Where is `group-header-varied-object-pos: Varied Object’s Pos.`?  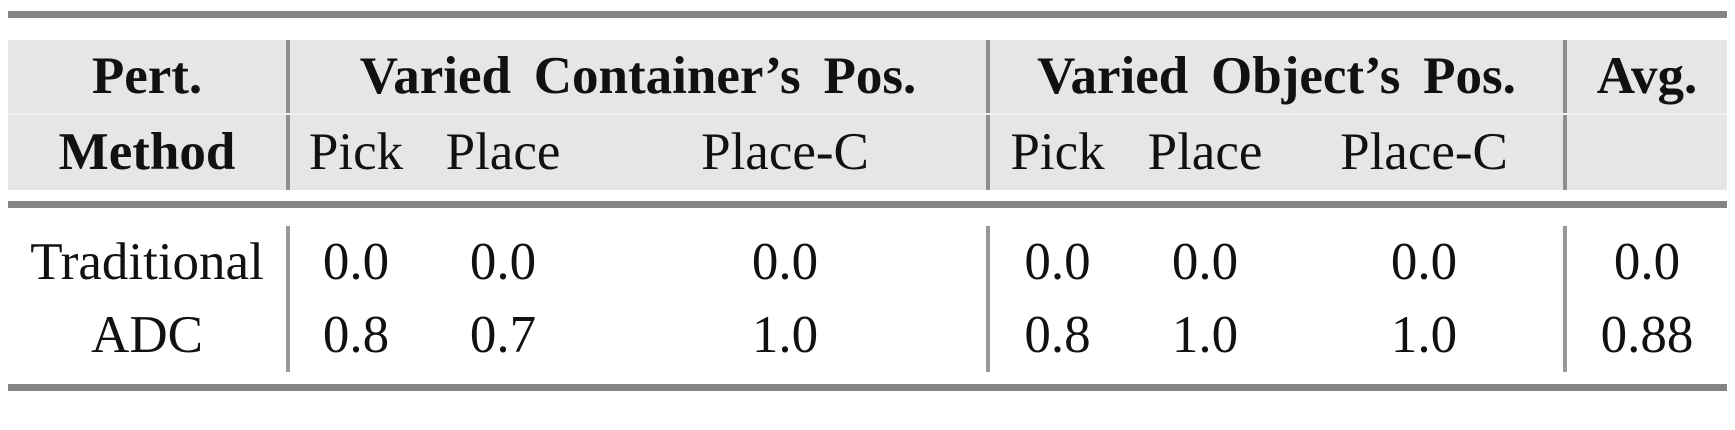
group-header-varied-object-pos: Varied Object’s Pos. is located at coordinates (1278, 76).